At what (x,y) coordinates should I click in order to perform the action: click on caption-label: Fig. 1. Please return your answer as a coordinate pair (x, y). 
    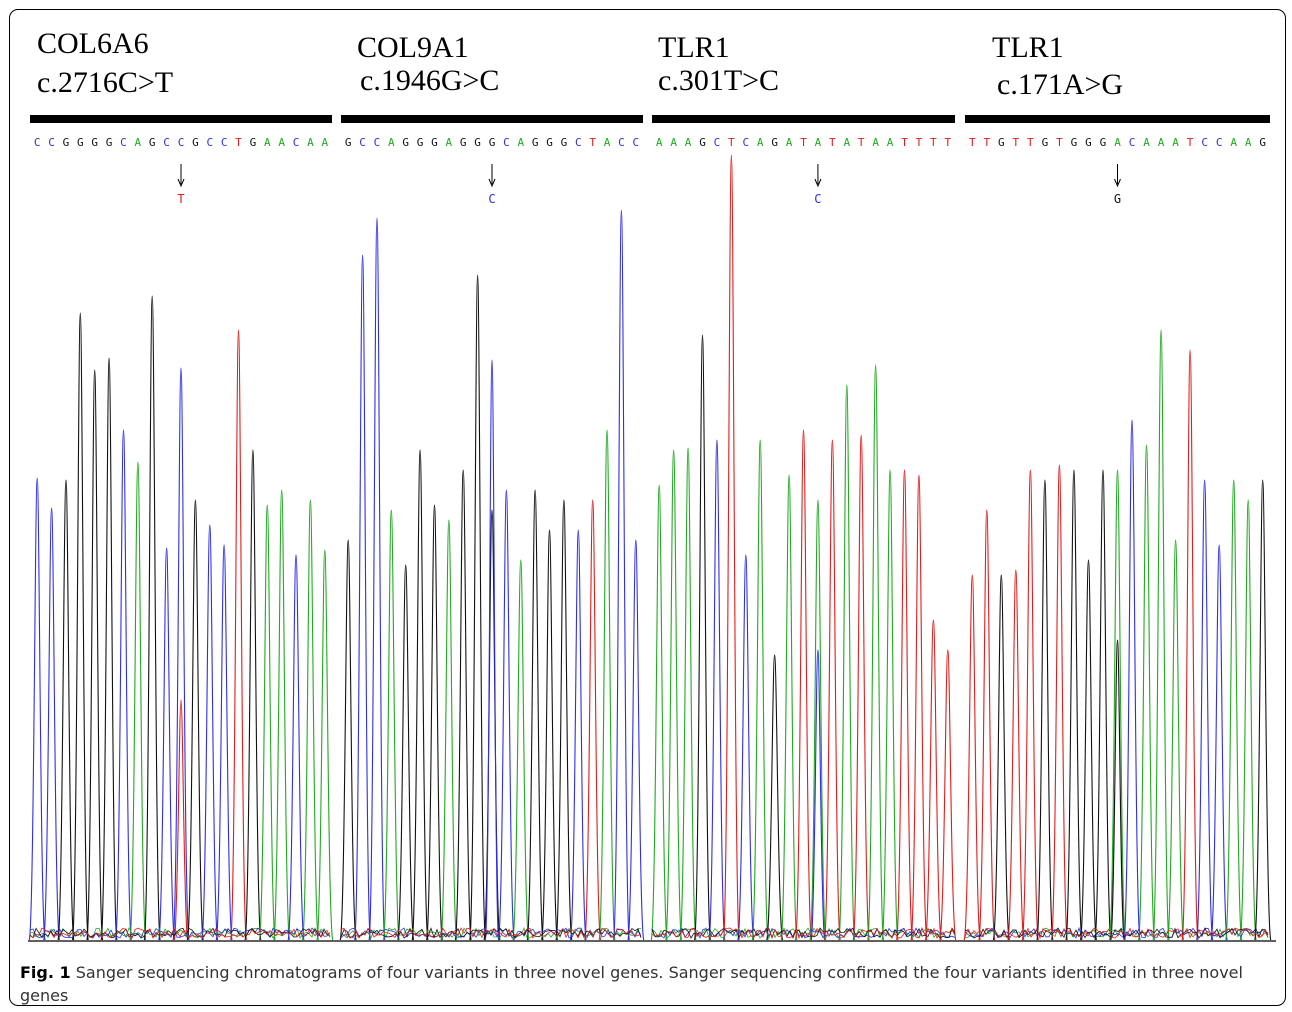
    Looking at the image, I should click on (45, 972).